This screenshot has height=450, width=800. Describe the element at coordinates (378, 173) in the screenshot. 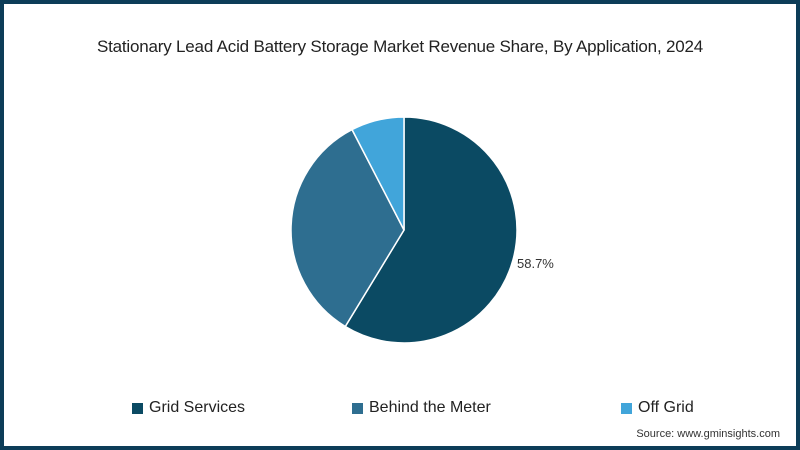

I see `pie-slice-off-grid` at that location.